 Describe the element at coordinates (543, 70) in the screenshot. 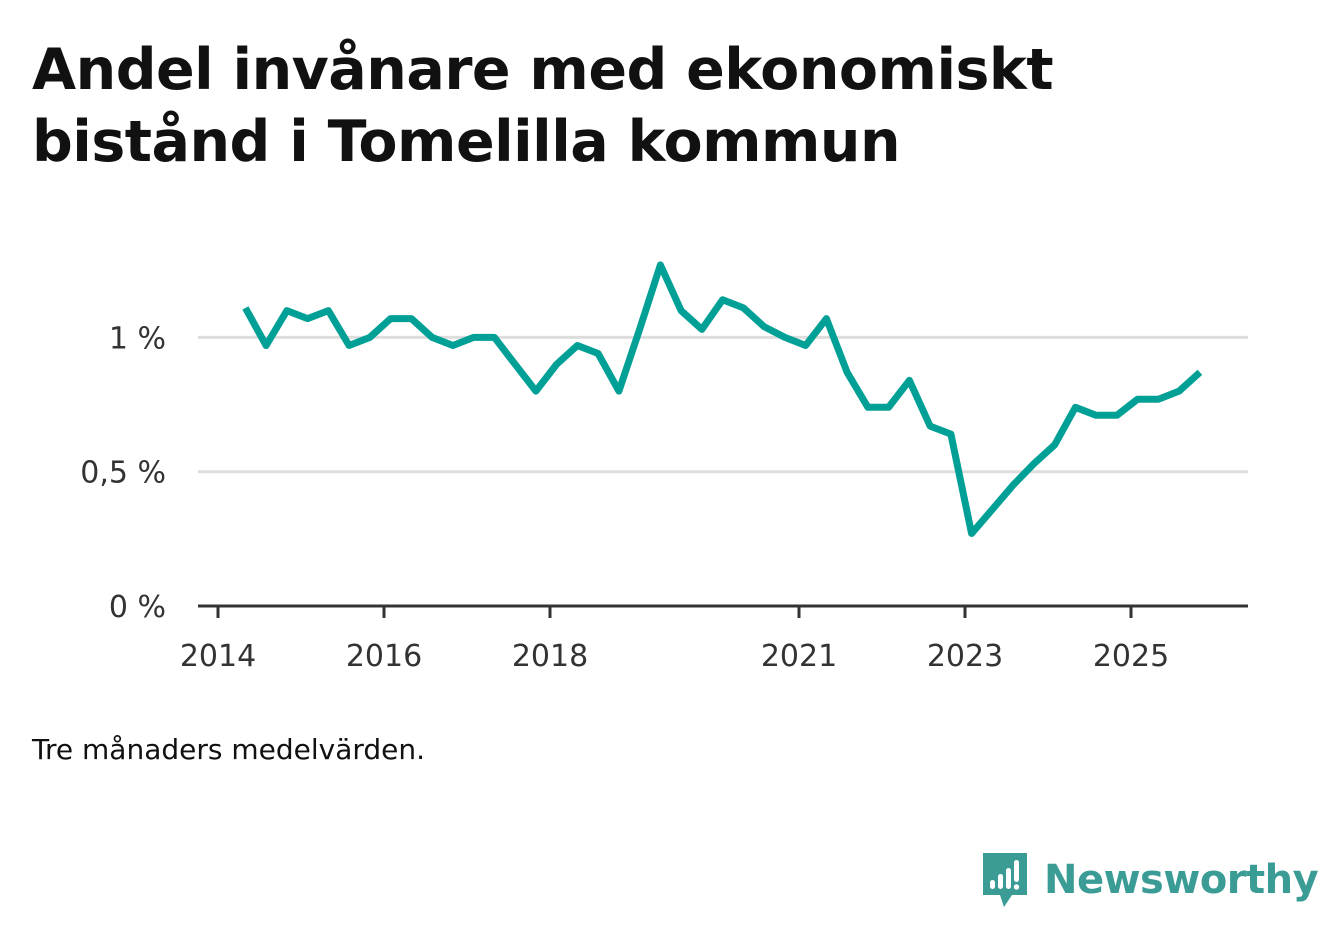

I see `chart-title-line-1: Andel invånare med ekonomiskt` at that location.